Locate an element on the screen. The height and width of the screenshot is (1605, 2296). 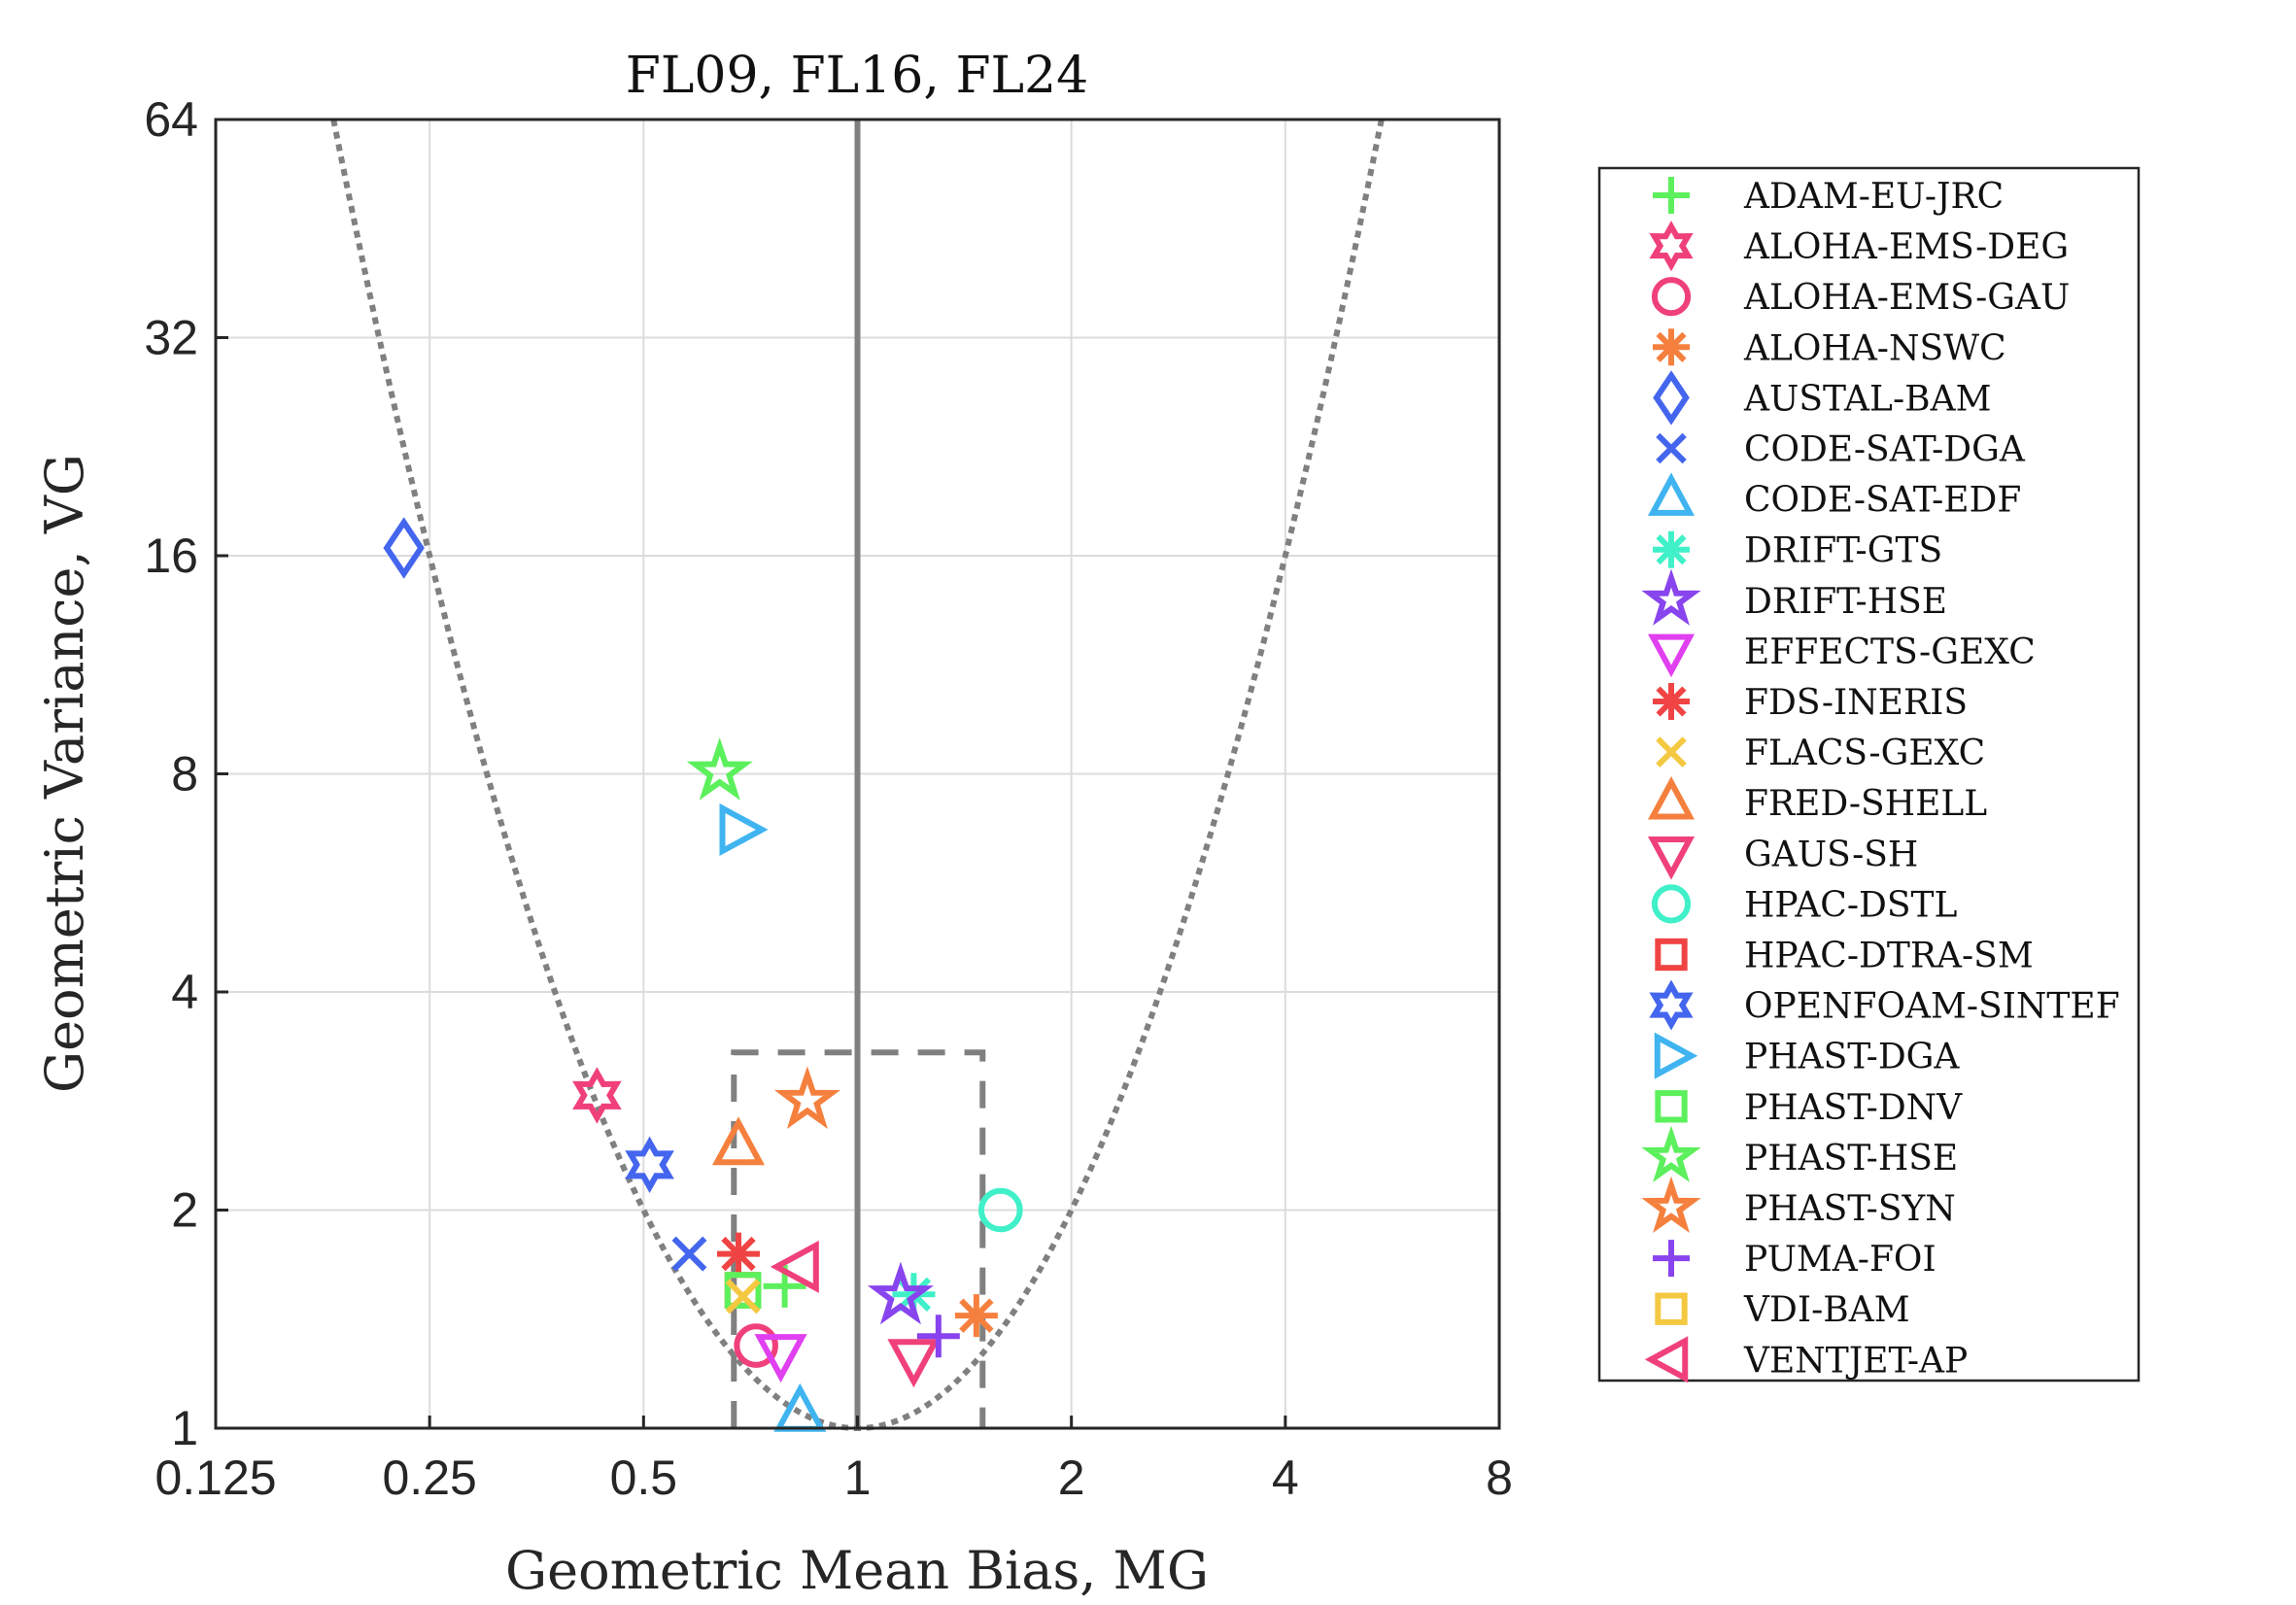
plus-marker is located at coordinates (938, 1336).